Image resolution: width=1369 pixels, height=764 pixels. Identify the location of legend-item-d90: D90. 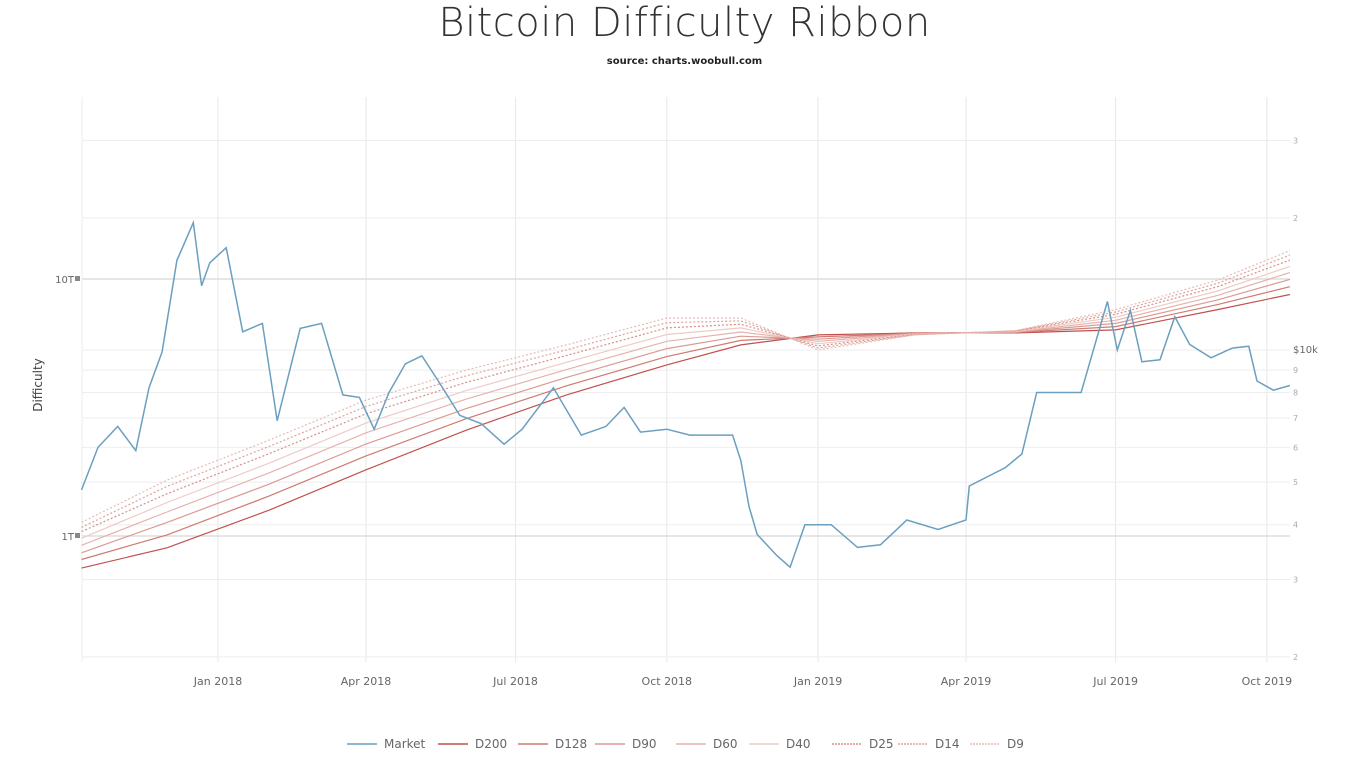
(626, 744).